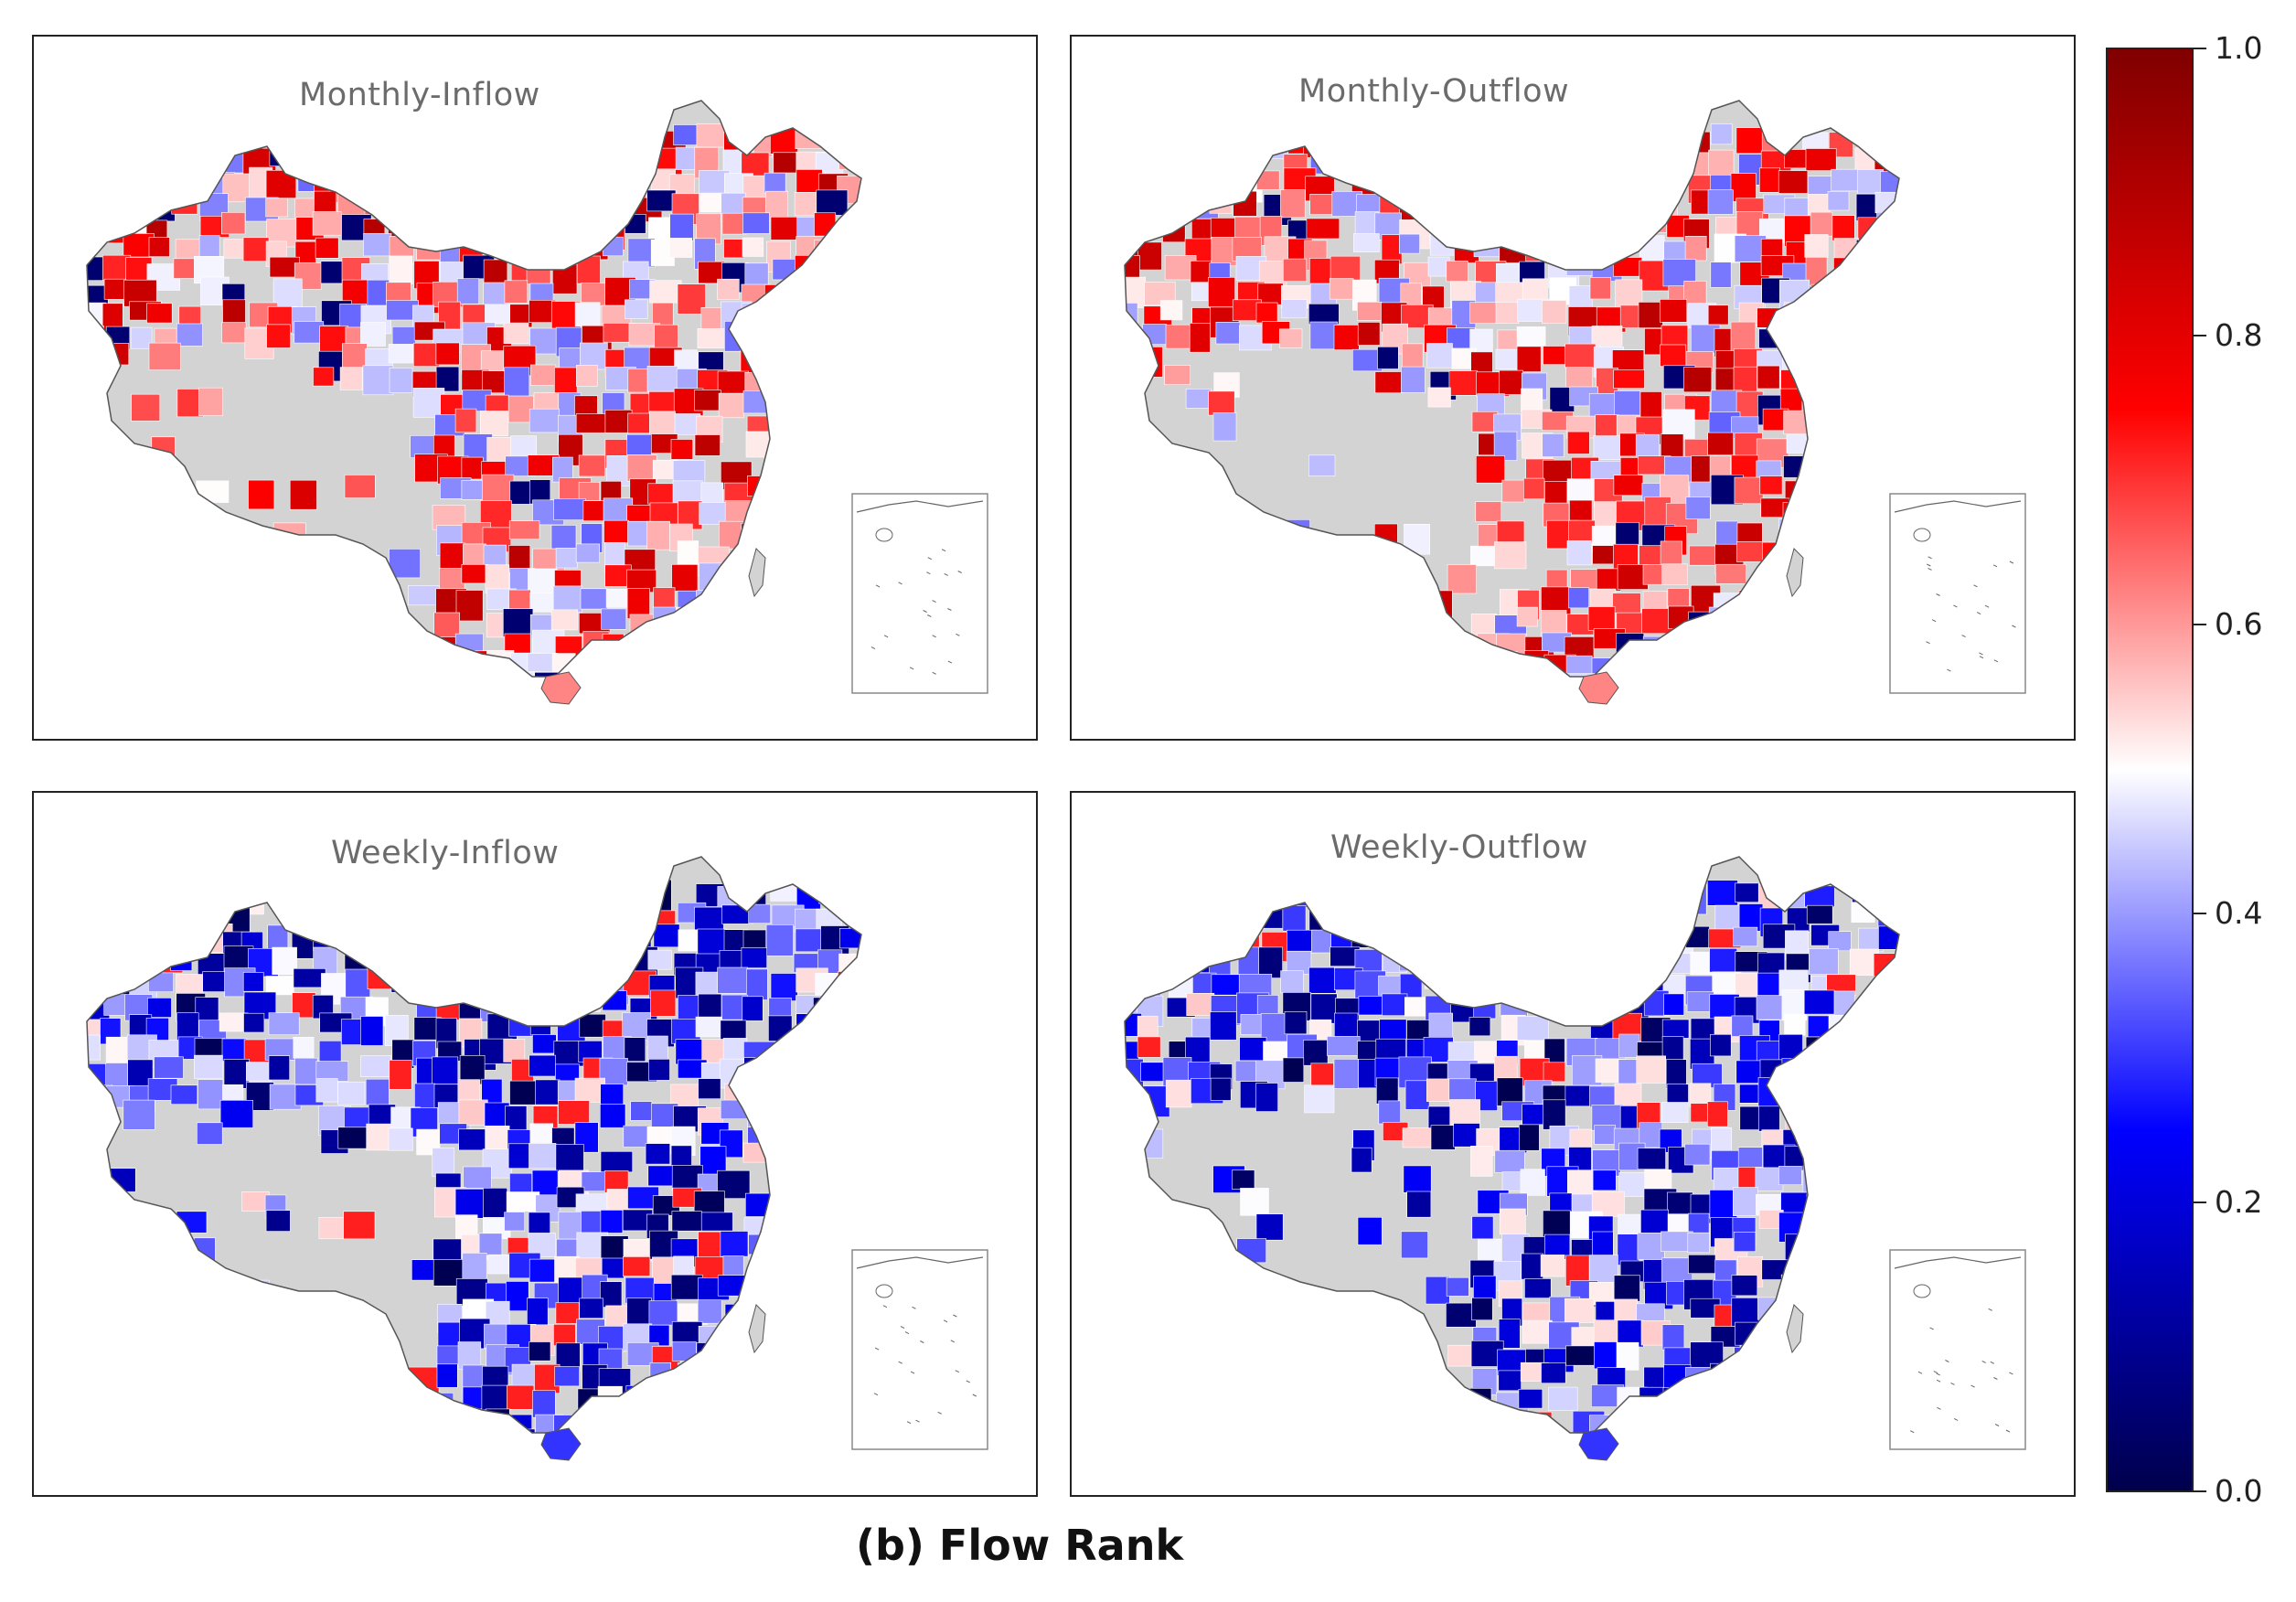 This screenshot has width=2296, height=1602. What do you see at coordinates (757, 573) in the screenshot?
I see `taiwan-island` at bounding box center [757, 573].